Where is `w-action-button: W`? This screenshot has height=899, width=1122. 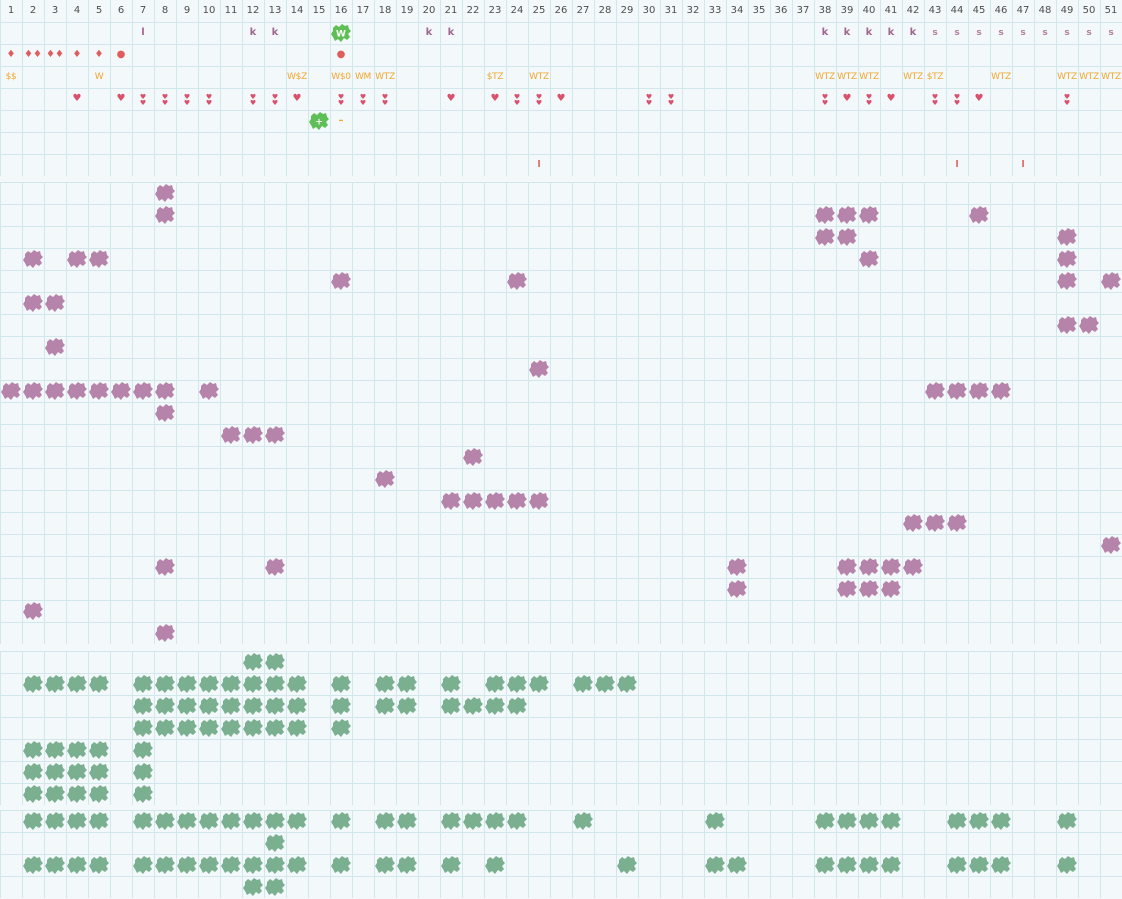
w-action-button: W is located at coordinates (341, 33).